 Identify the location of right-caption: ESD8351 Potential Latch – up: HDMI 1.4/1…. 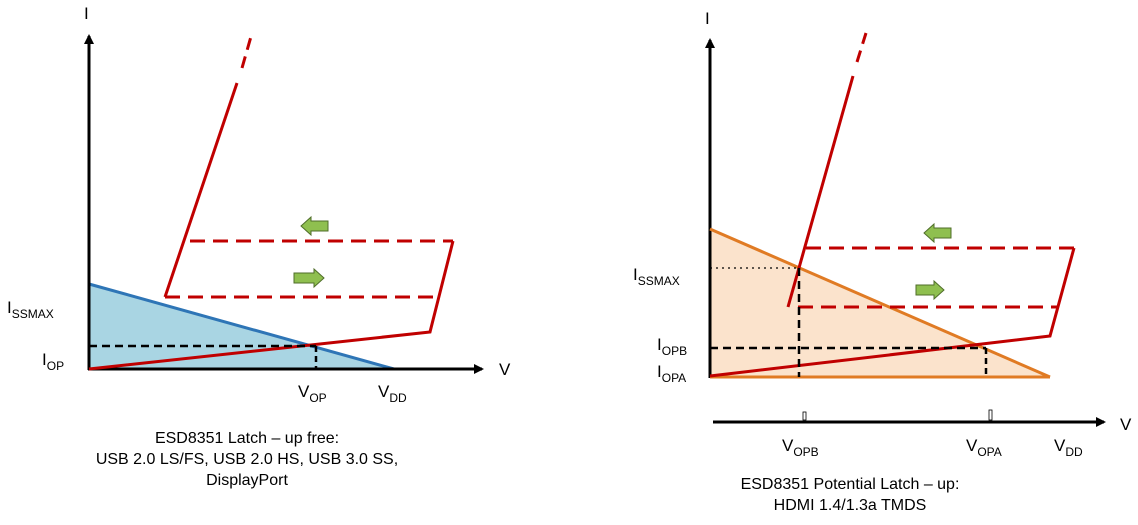
(850, 495).